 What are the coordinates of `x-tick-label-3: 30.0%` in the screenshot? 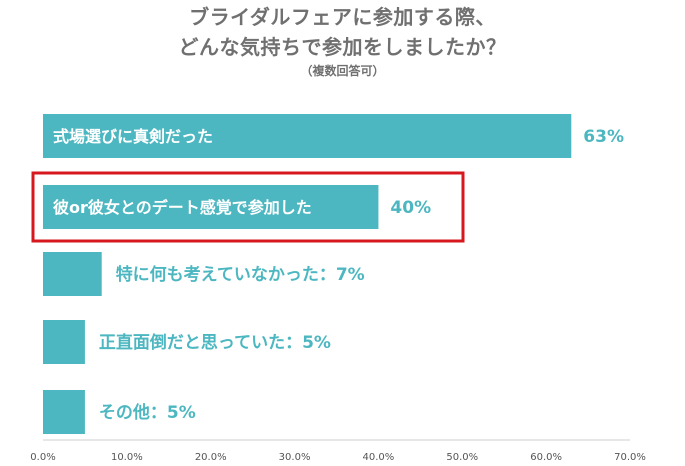 It's located at (295, 457).